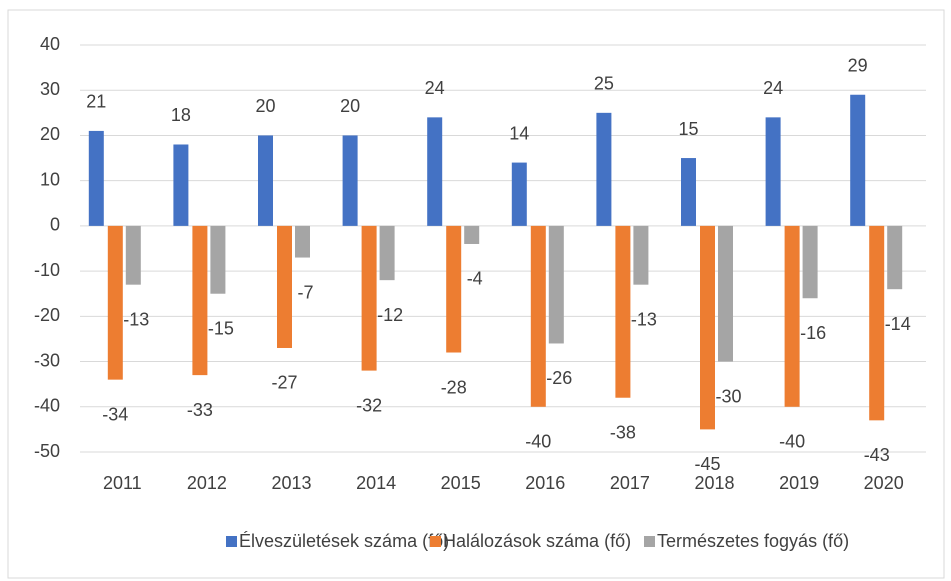 The height and width of the screenshot is (581, 951). What do you see at coordinates (47, 315) in the screenshot?
I see `y-tick-label: -20` at bounding box center [47, 315].